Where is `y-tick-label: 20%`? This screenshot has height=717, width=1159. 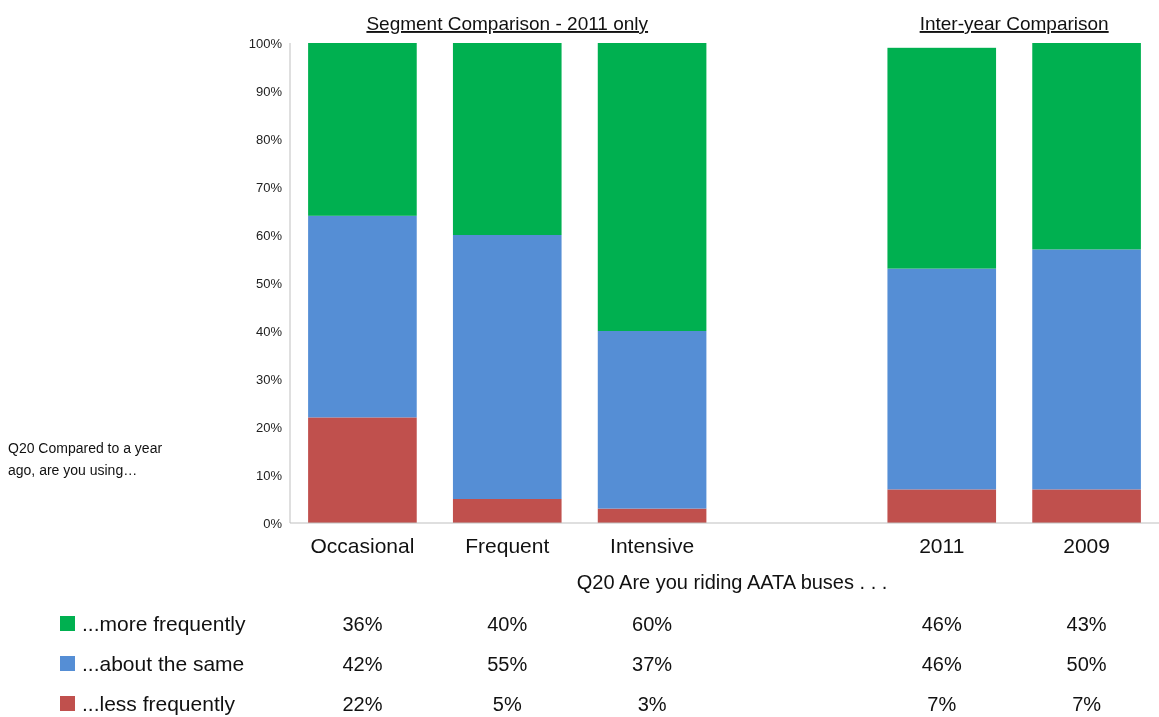
y-tick-label: 20% is located at coordinates (269, 427).